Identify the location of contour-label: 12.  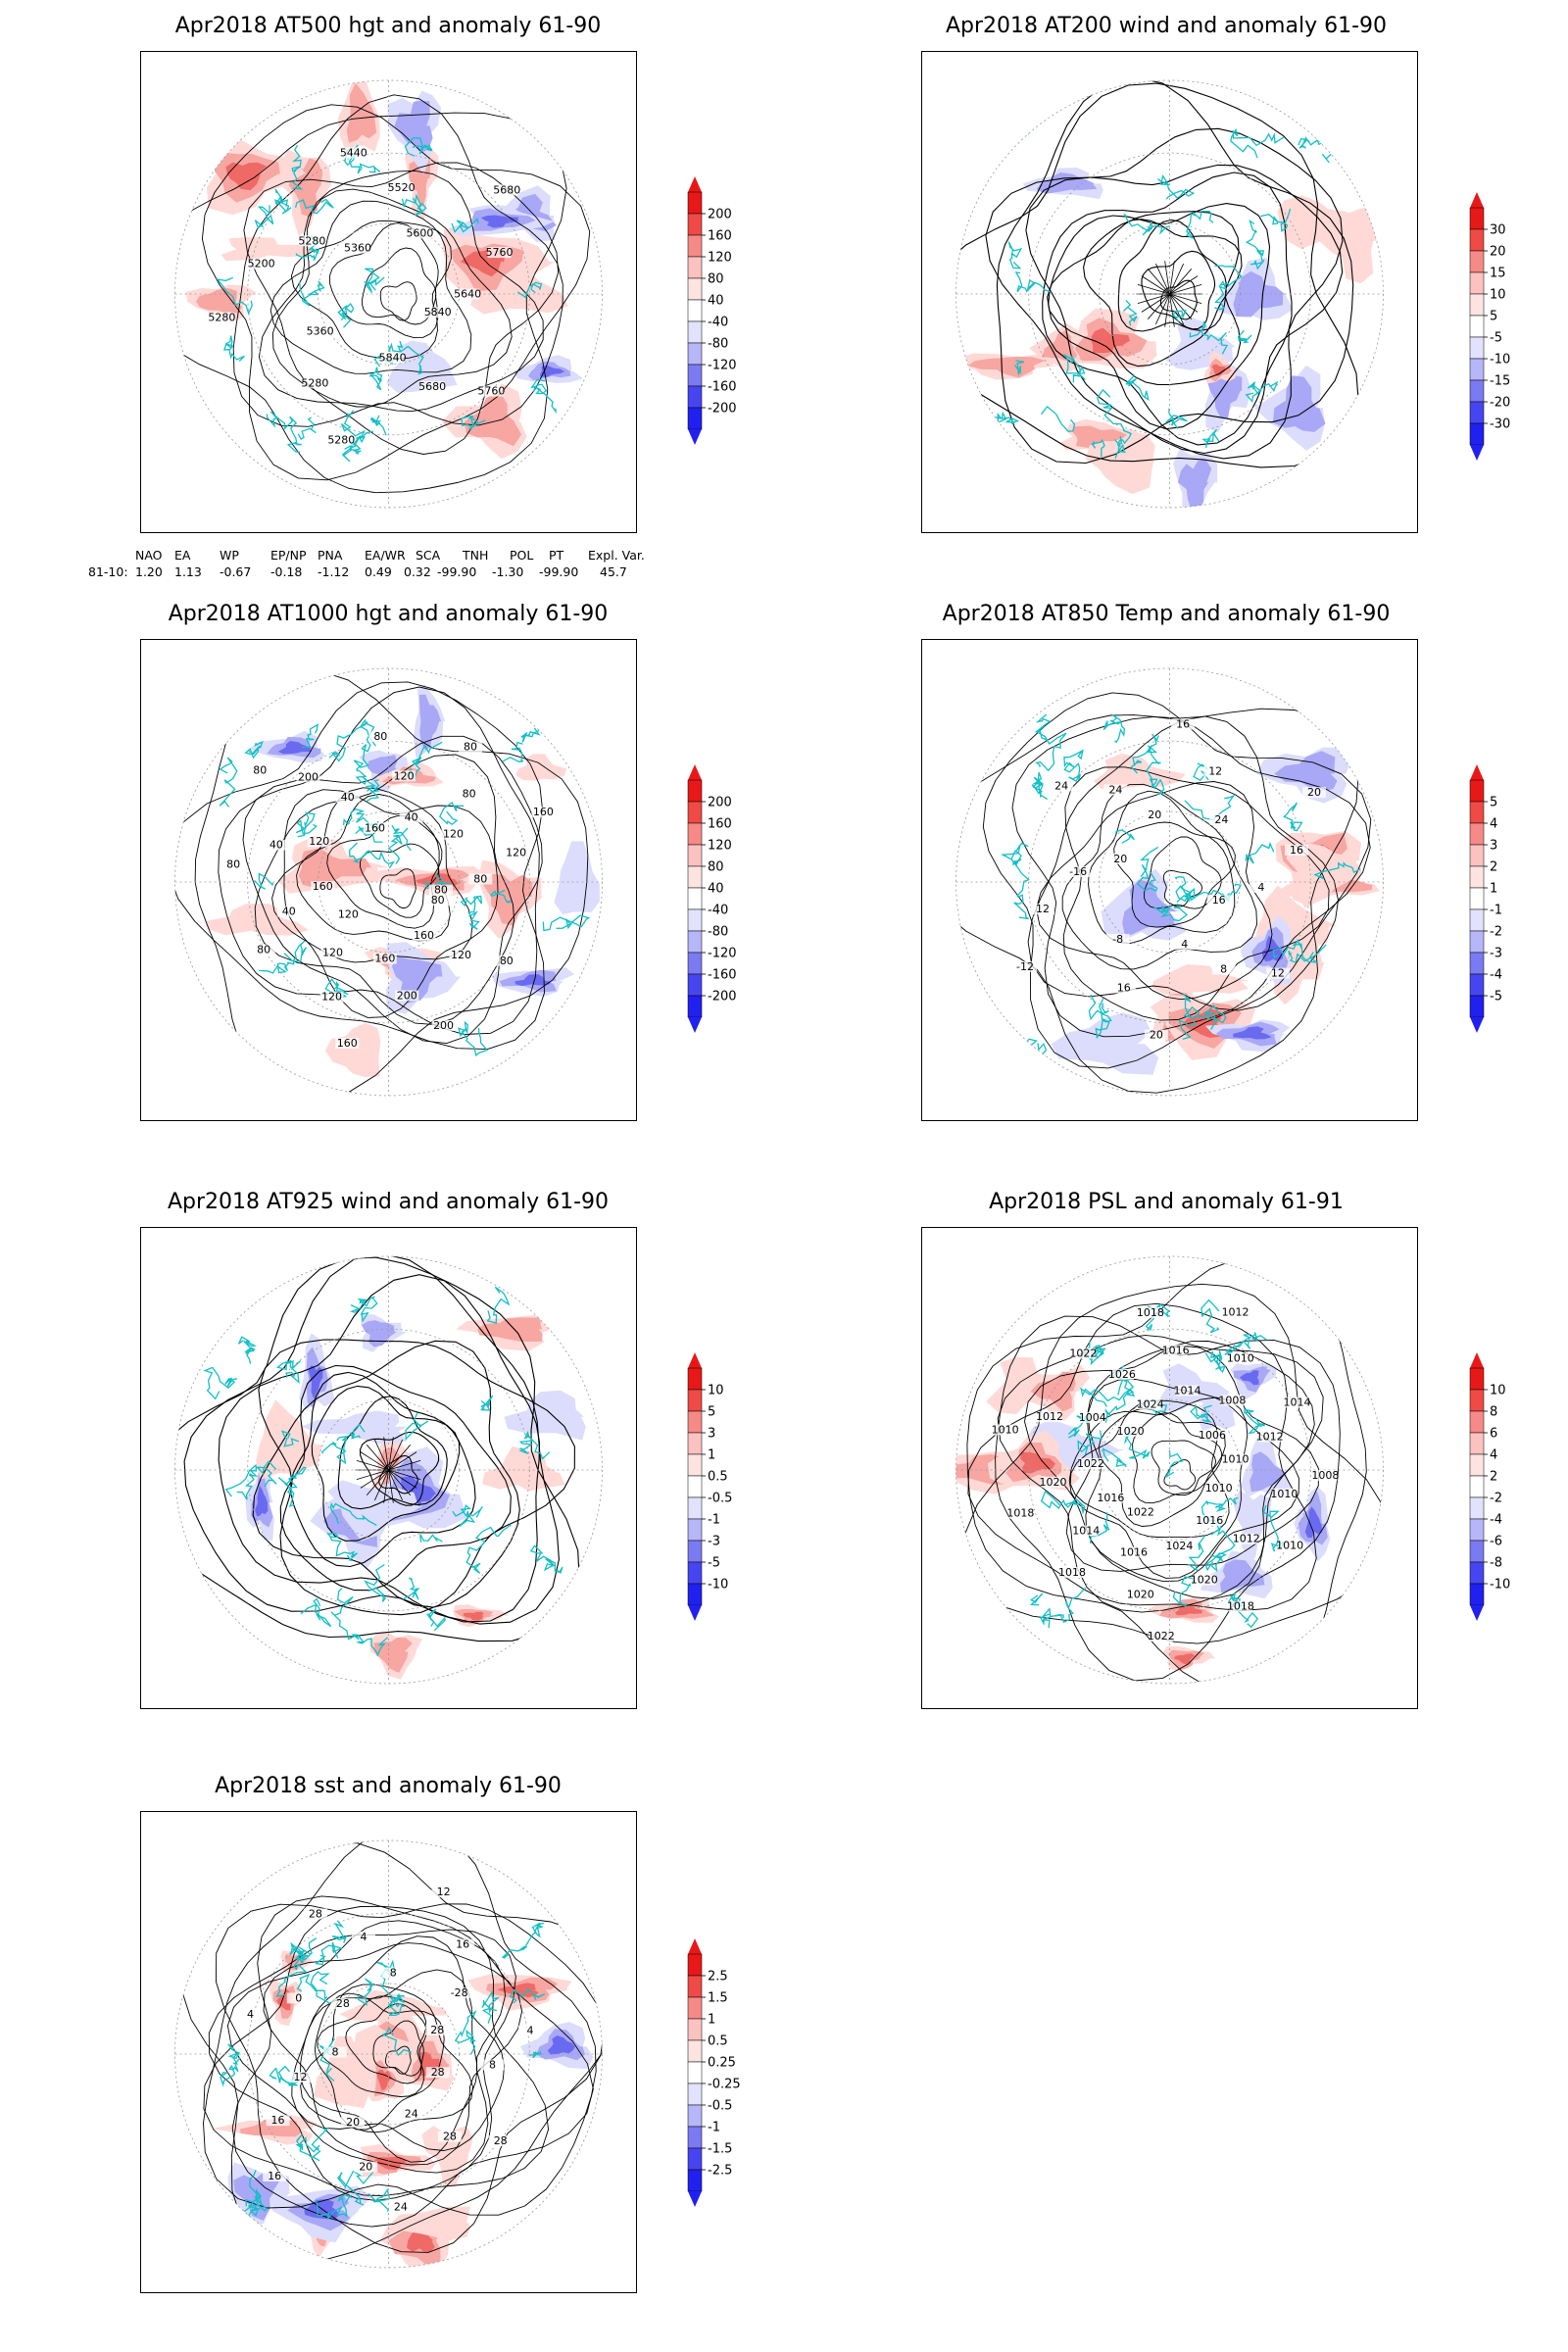
(1043, 909).